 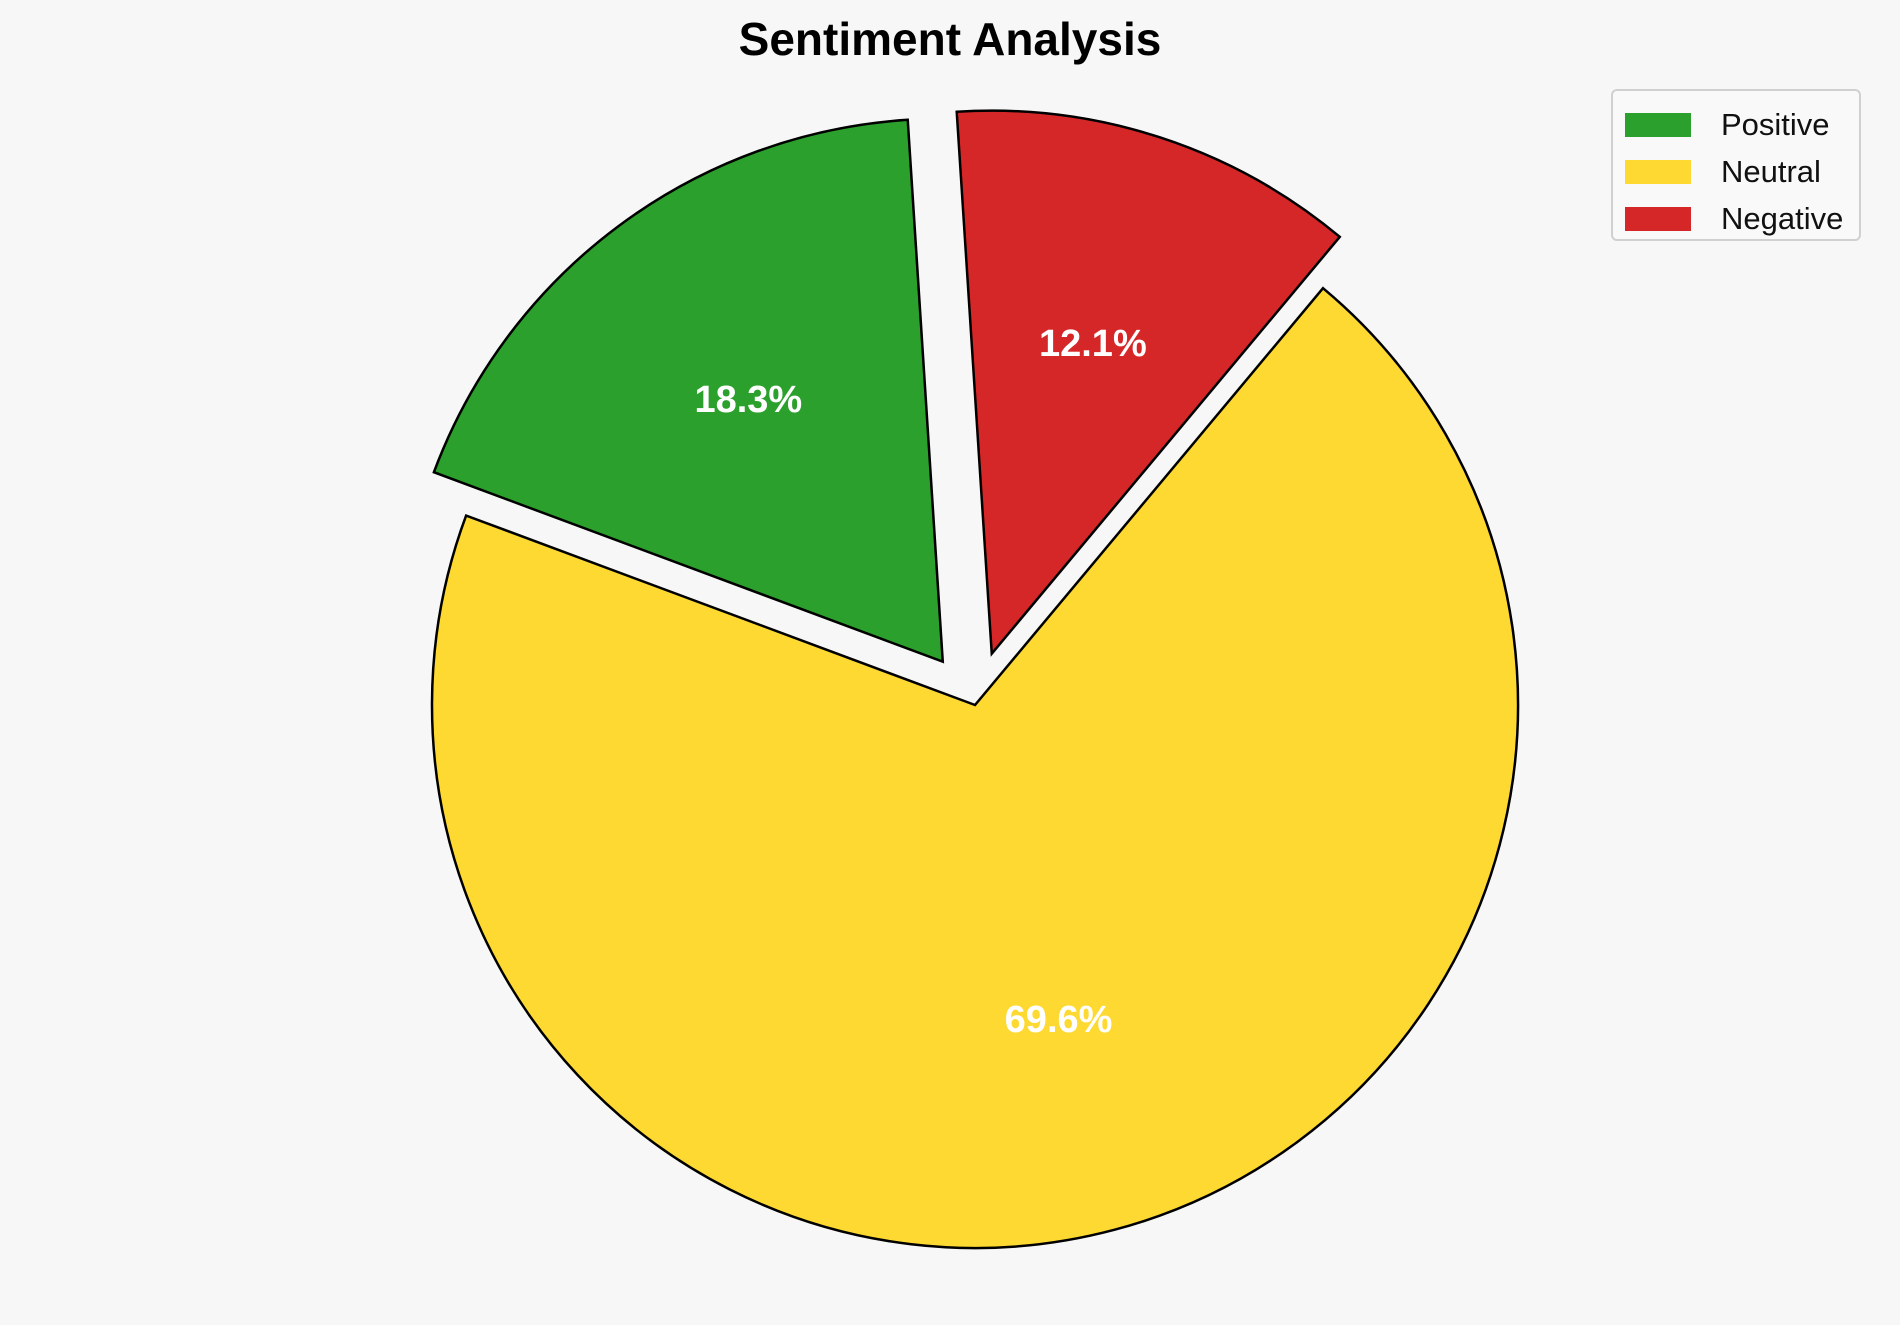 What do you see at coordinates (1658, 218) in the screenshot?
I see `legend-swatch-negative` at bounding box center [1658, 218].